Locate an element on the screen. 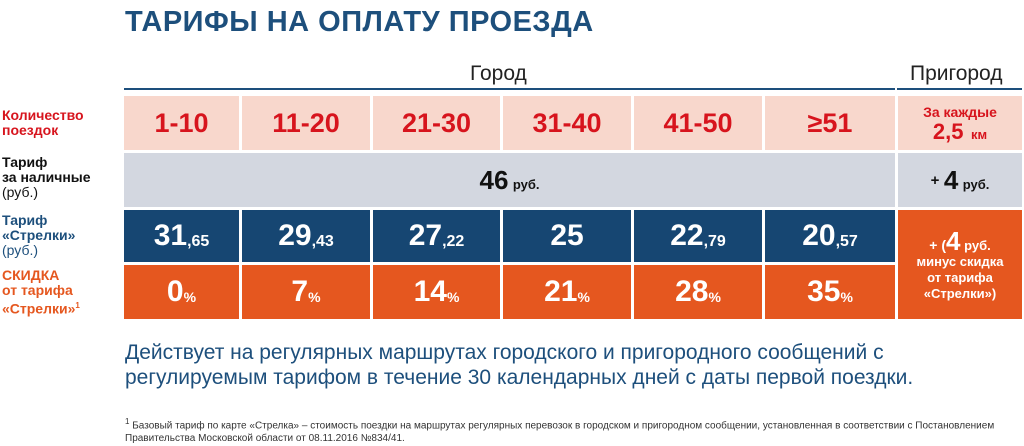  discount-label-line3: «Стрелки» is located at coordinates (39, 308).